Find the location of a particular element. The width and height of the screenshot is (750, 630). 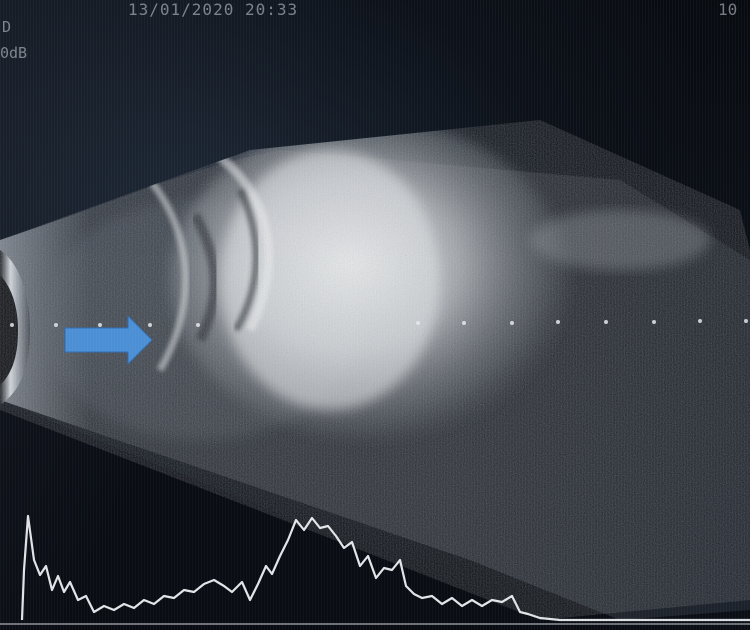

gain-label: 0dB is located at coordinates (14, 53).